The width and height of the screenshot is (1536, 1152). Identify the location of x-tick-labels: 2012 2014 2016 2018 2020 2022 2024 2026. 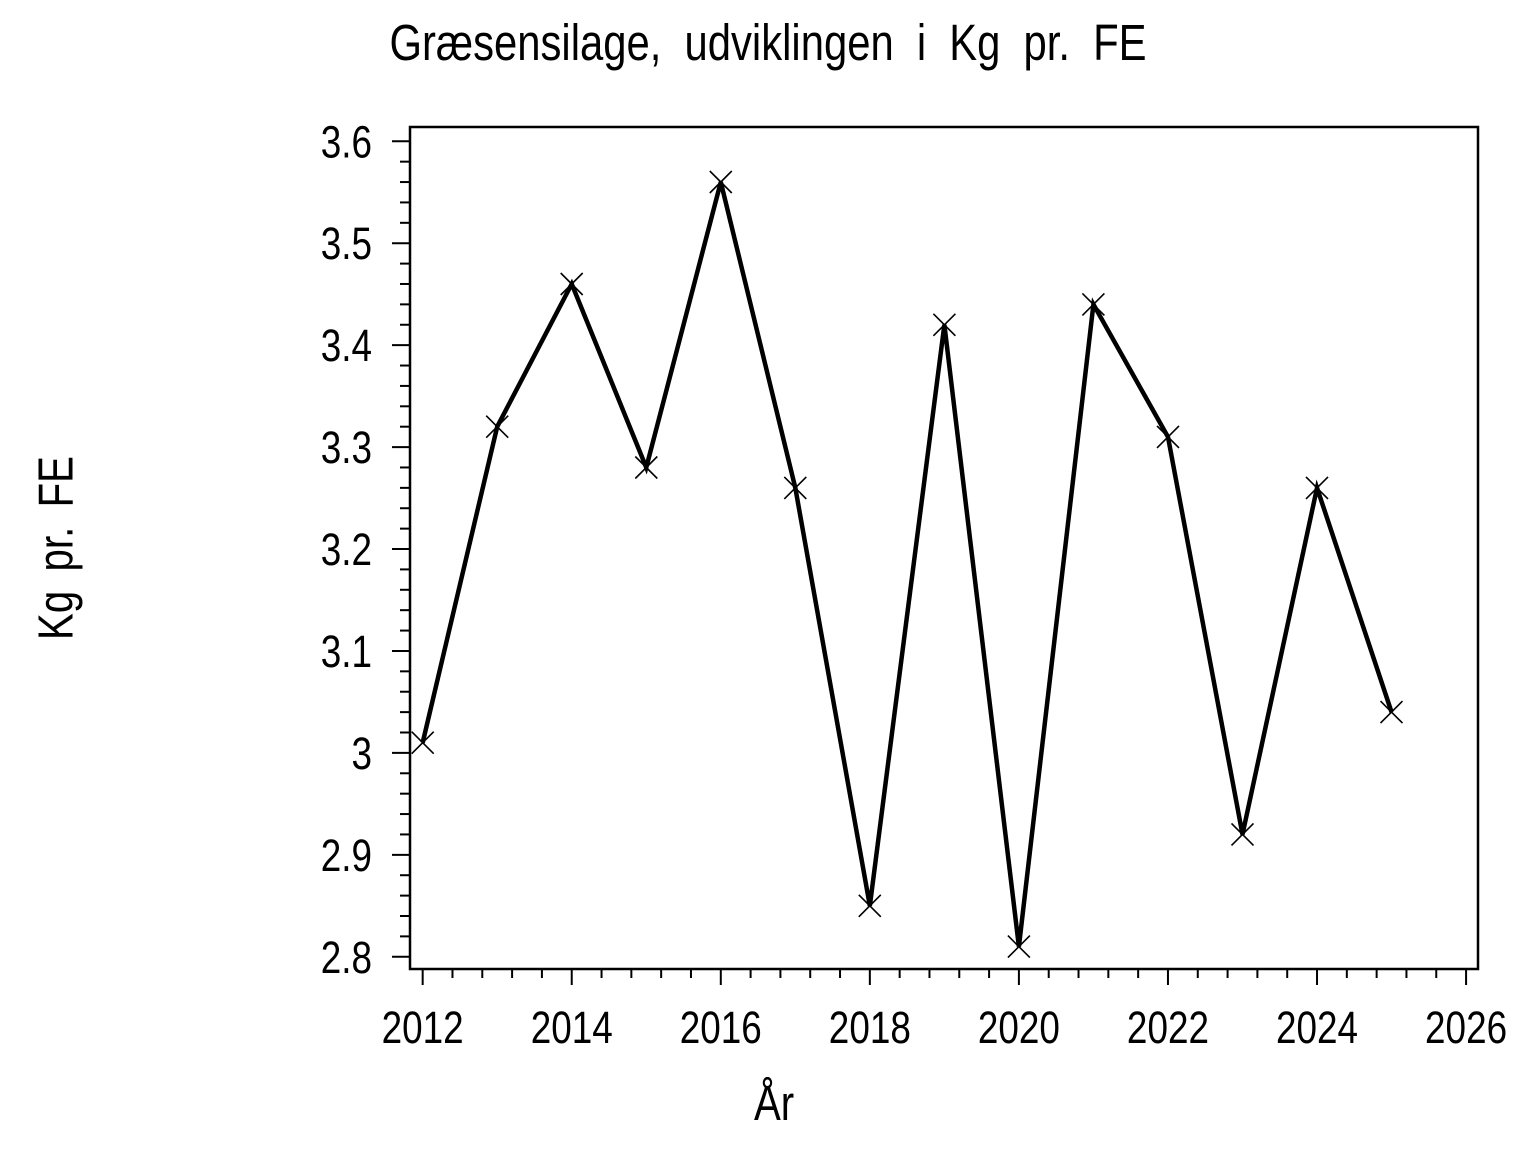
(944, 1028).